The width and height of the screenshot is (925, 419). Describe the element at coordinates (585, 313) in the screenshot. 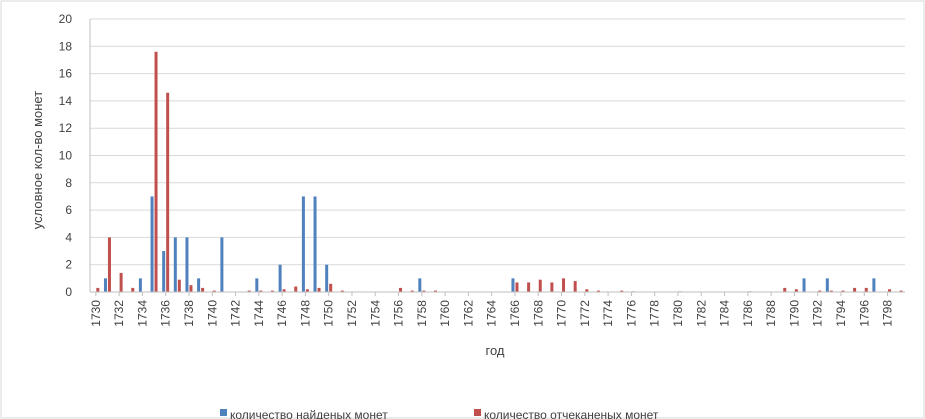

I see `x-tick-label: 1772` at that location.